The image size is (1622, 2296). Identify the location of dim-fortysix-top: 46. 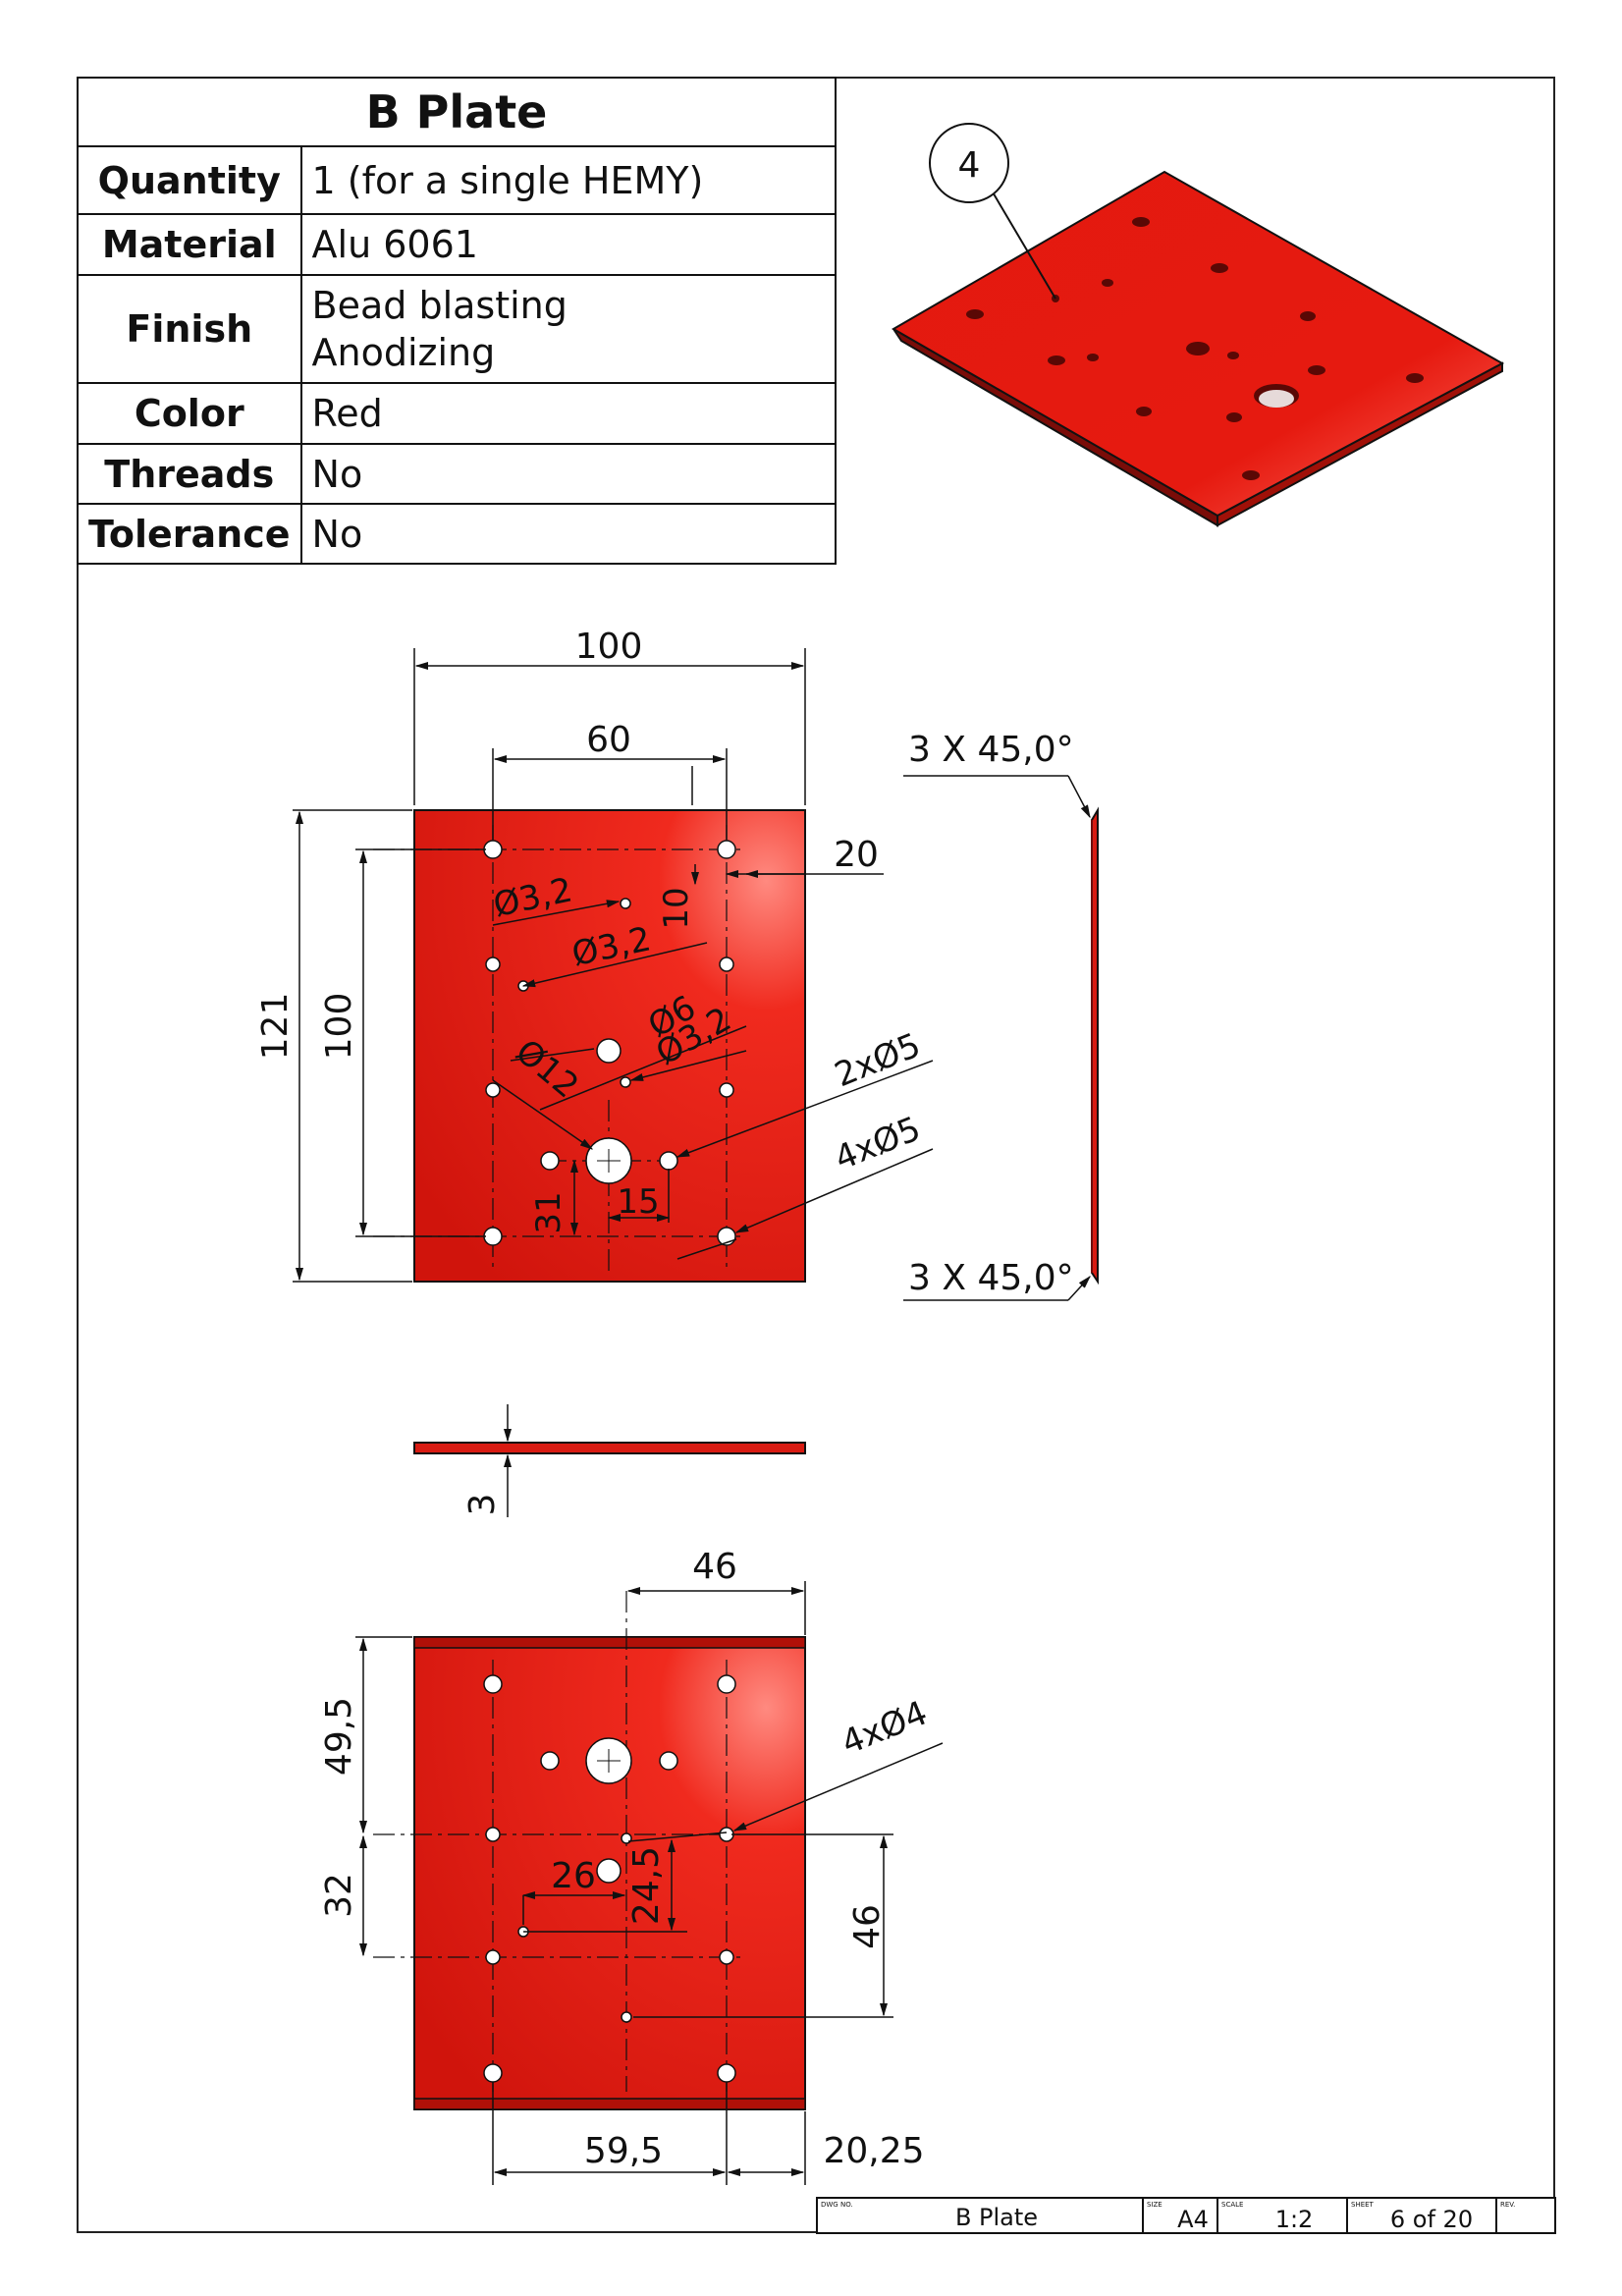
(714, 1567).